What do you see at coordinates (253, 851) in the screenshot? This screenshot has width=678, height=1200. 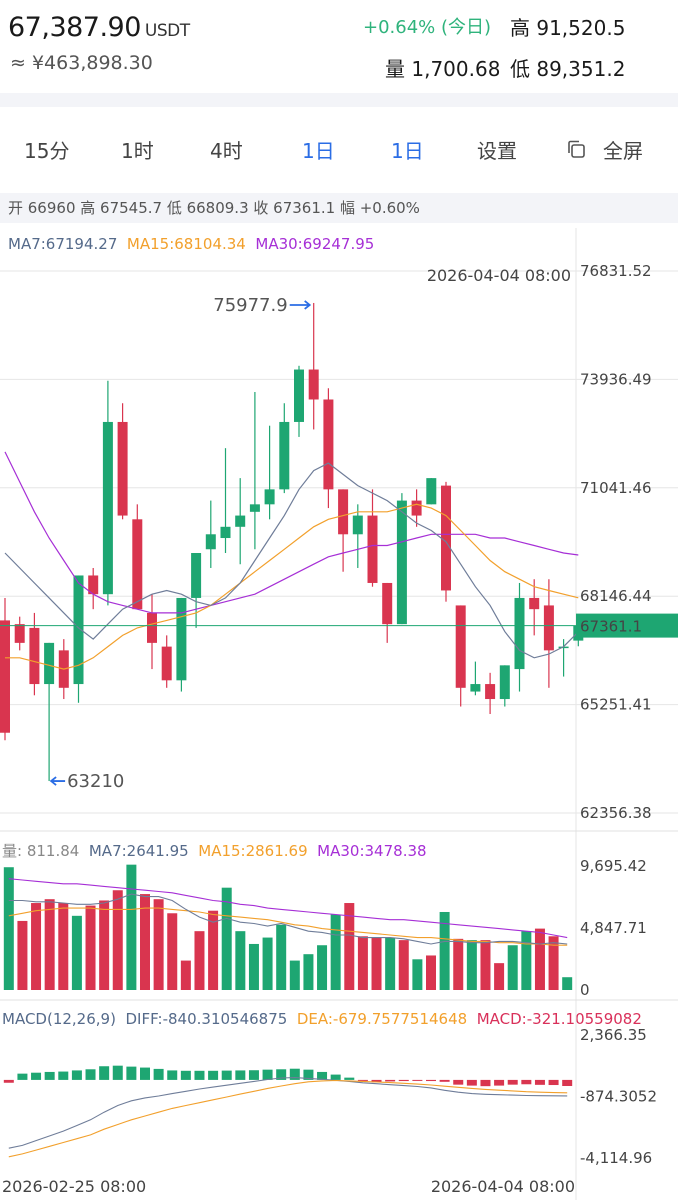 I see `volume-ma15-label: MA15:2861.69` at bounding box center [253, 851].